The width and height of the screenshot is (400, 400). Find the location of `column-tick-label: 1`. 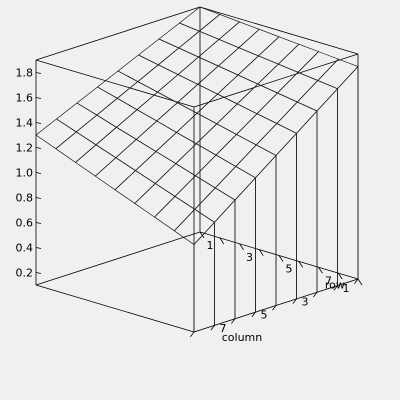

column-tick-label: 1 is located at coordinates (346, 288).